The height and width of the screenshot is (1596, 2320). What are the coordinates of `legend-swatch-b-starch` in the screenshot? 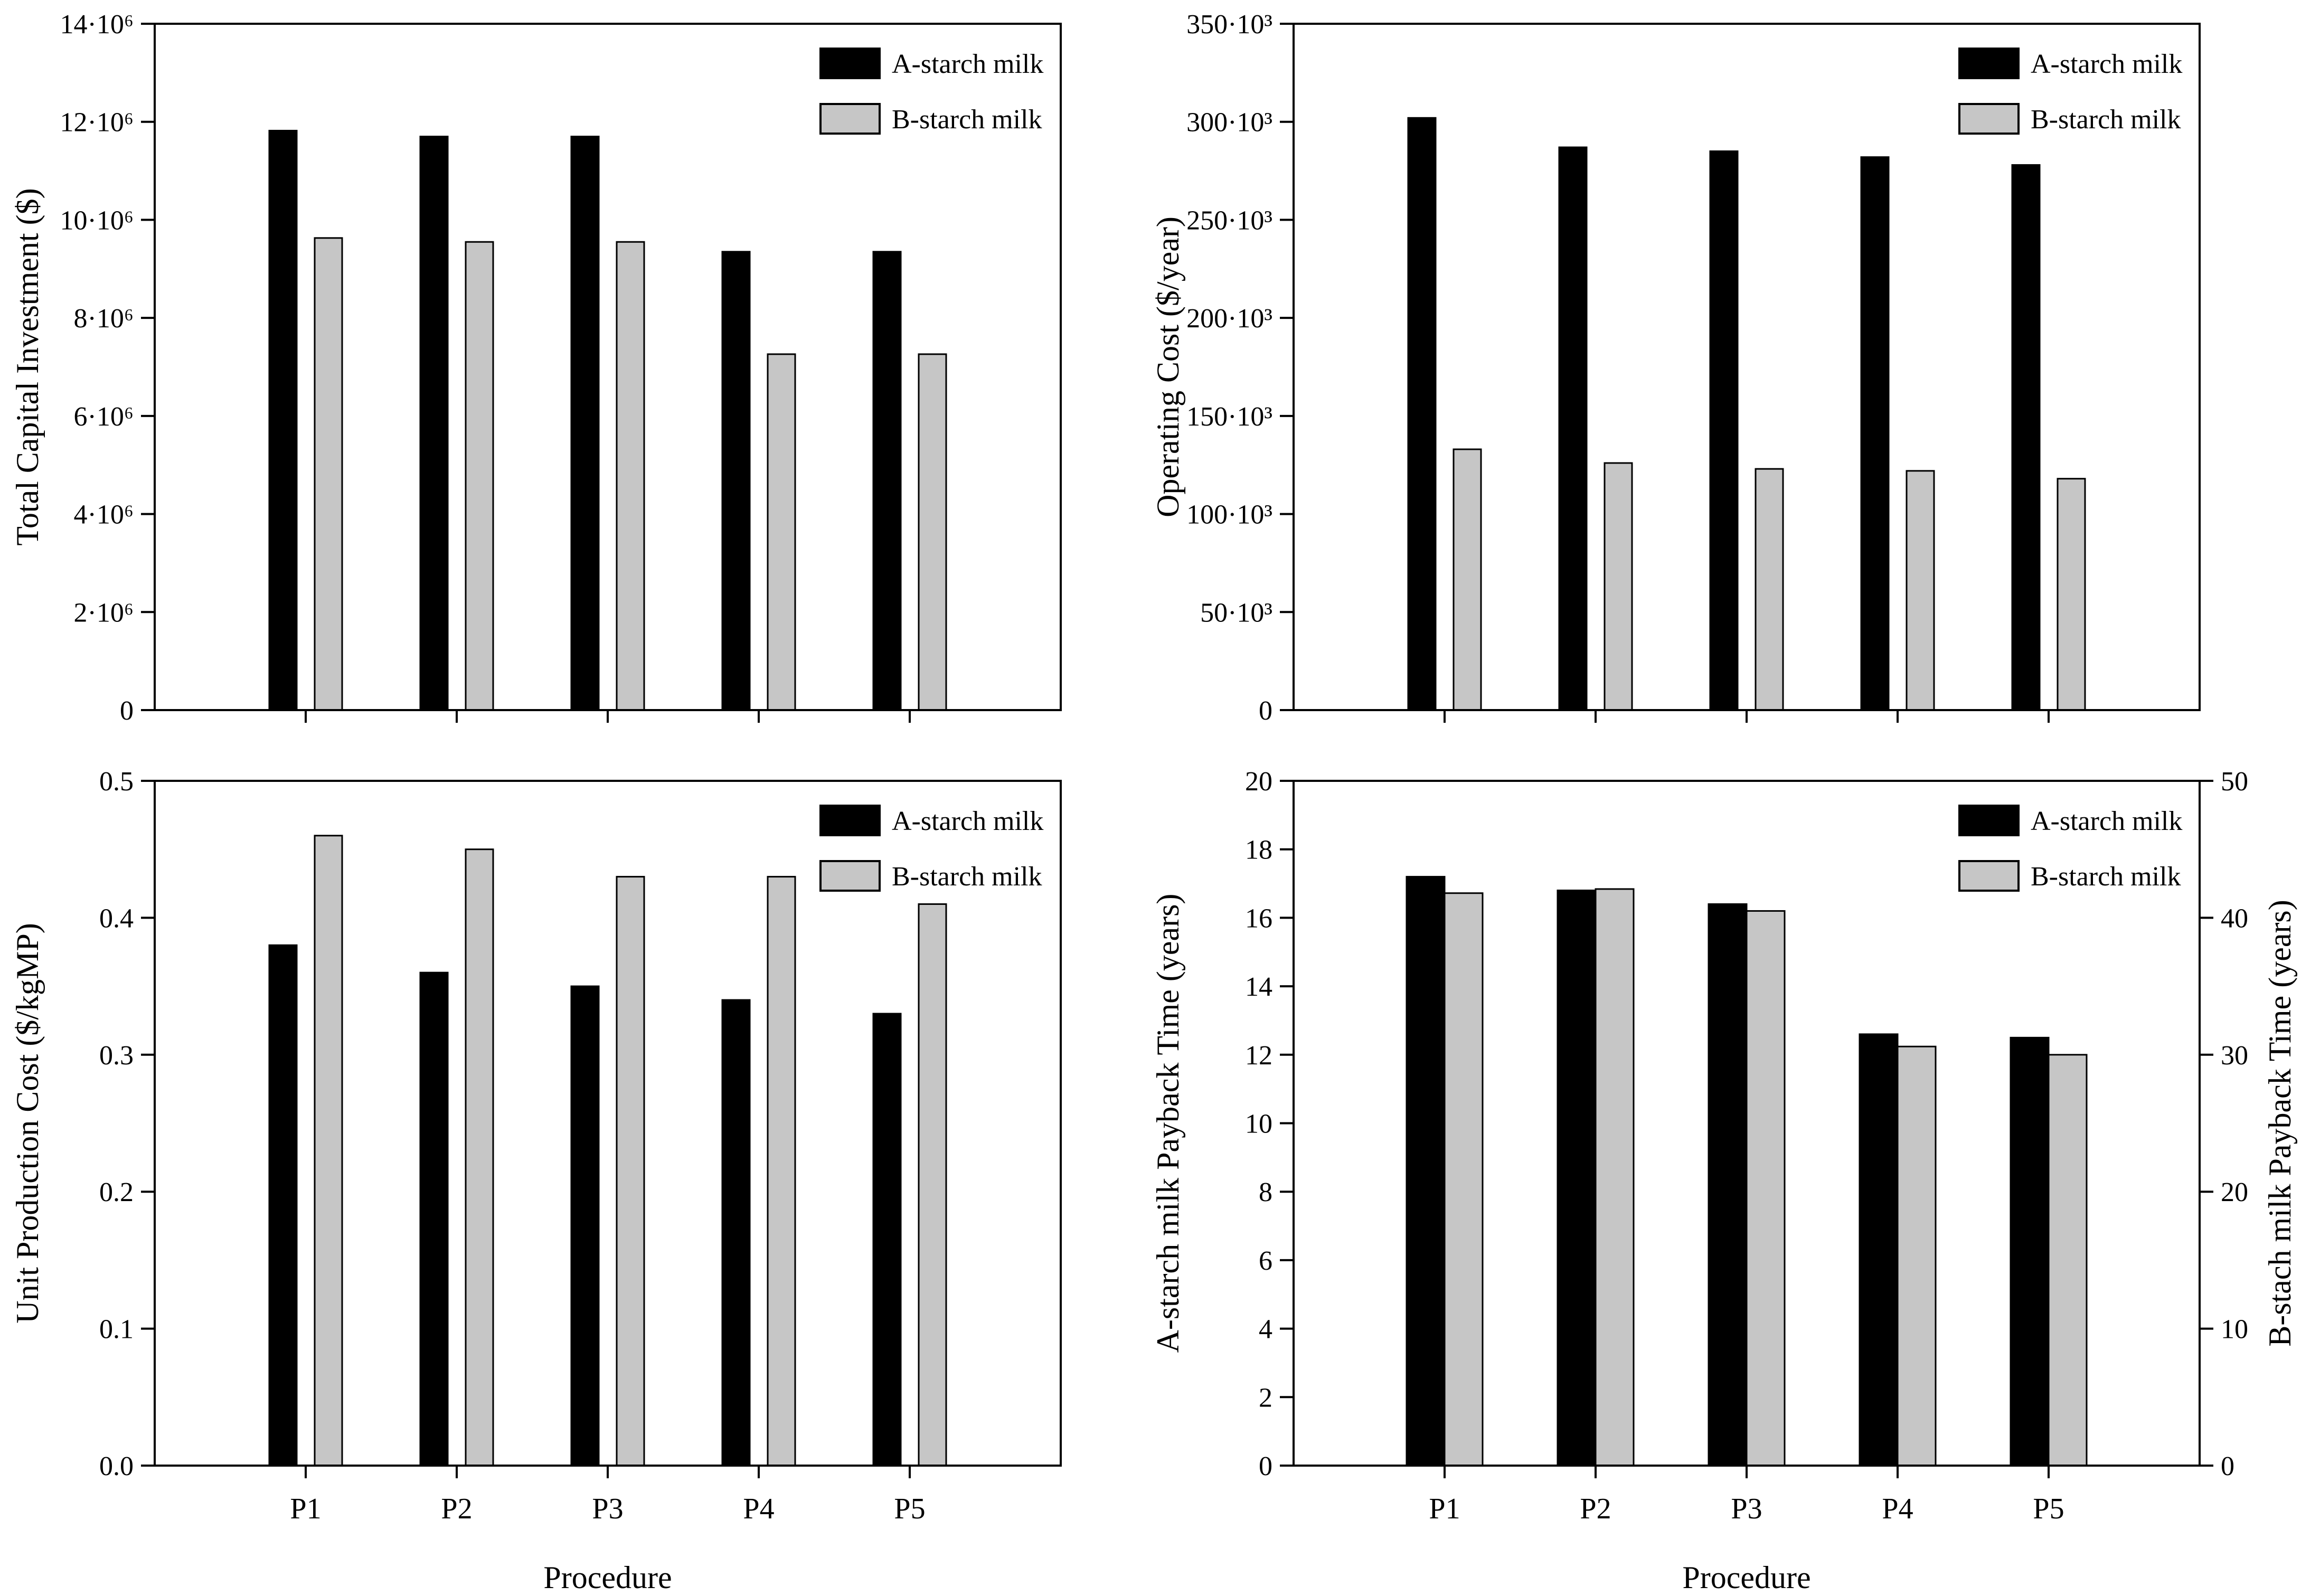 It's located at (1989, 119).